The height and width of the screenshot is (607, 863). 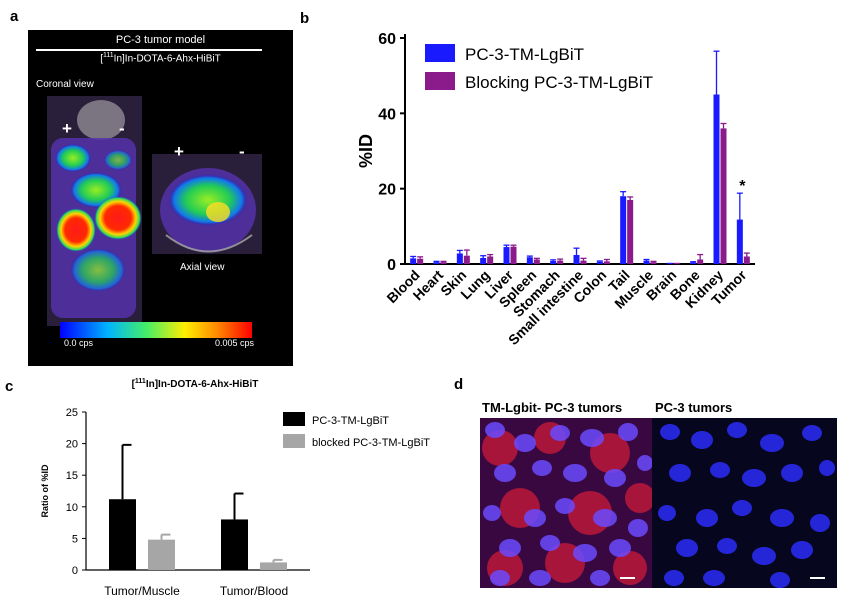 I want to click on panel-c-letter: c, so click(x=9, y=386).